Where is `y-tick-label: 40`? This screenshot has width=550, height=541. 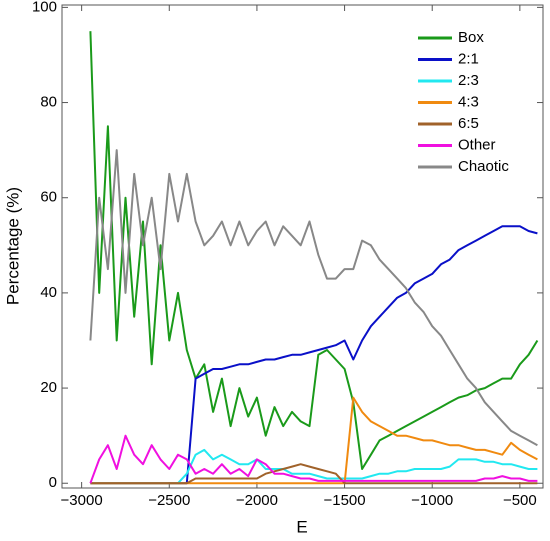
y-tick-label: 40 is located at coordinates (48, 292).